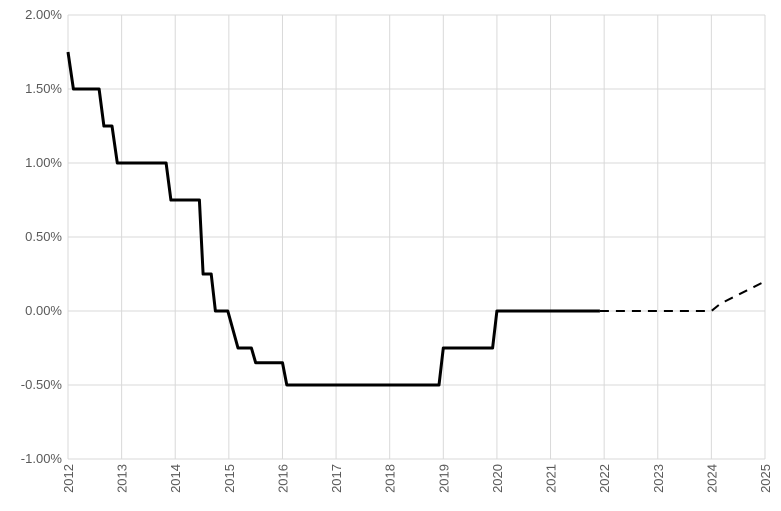  I want to click on x-tick-label: 2018, so click(390, 478).